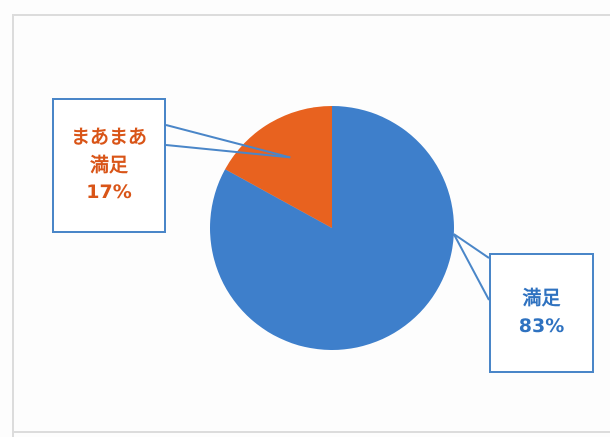 The width and height of the screenshot is (610, 437). What do you see at coordinates (13, 225) in the screenshot?
I see `frame-left-line` at bounding box center [13, 225].